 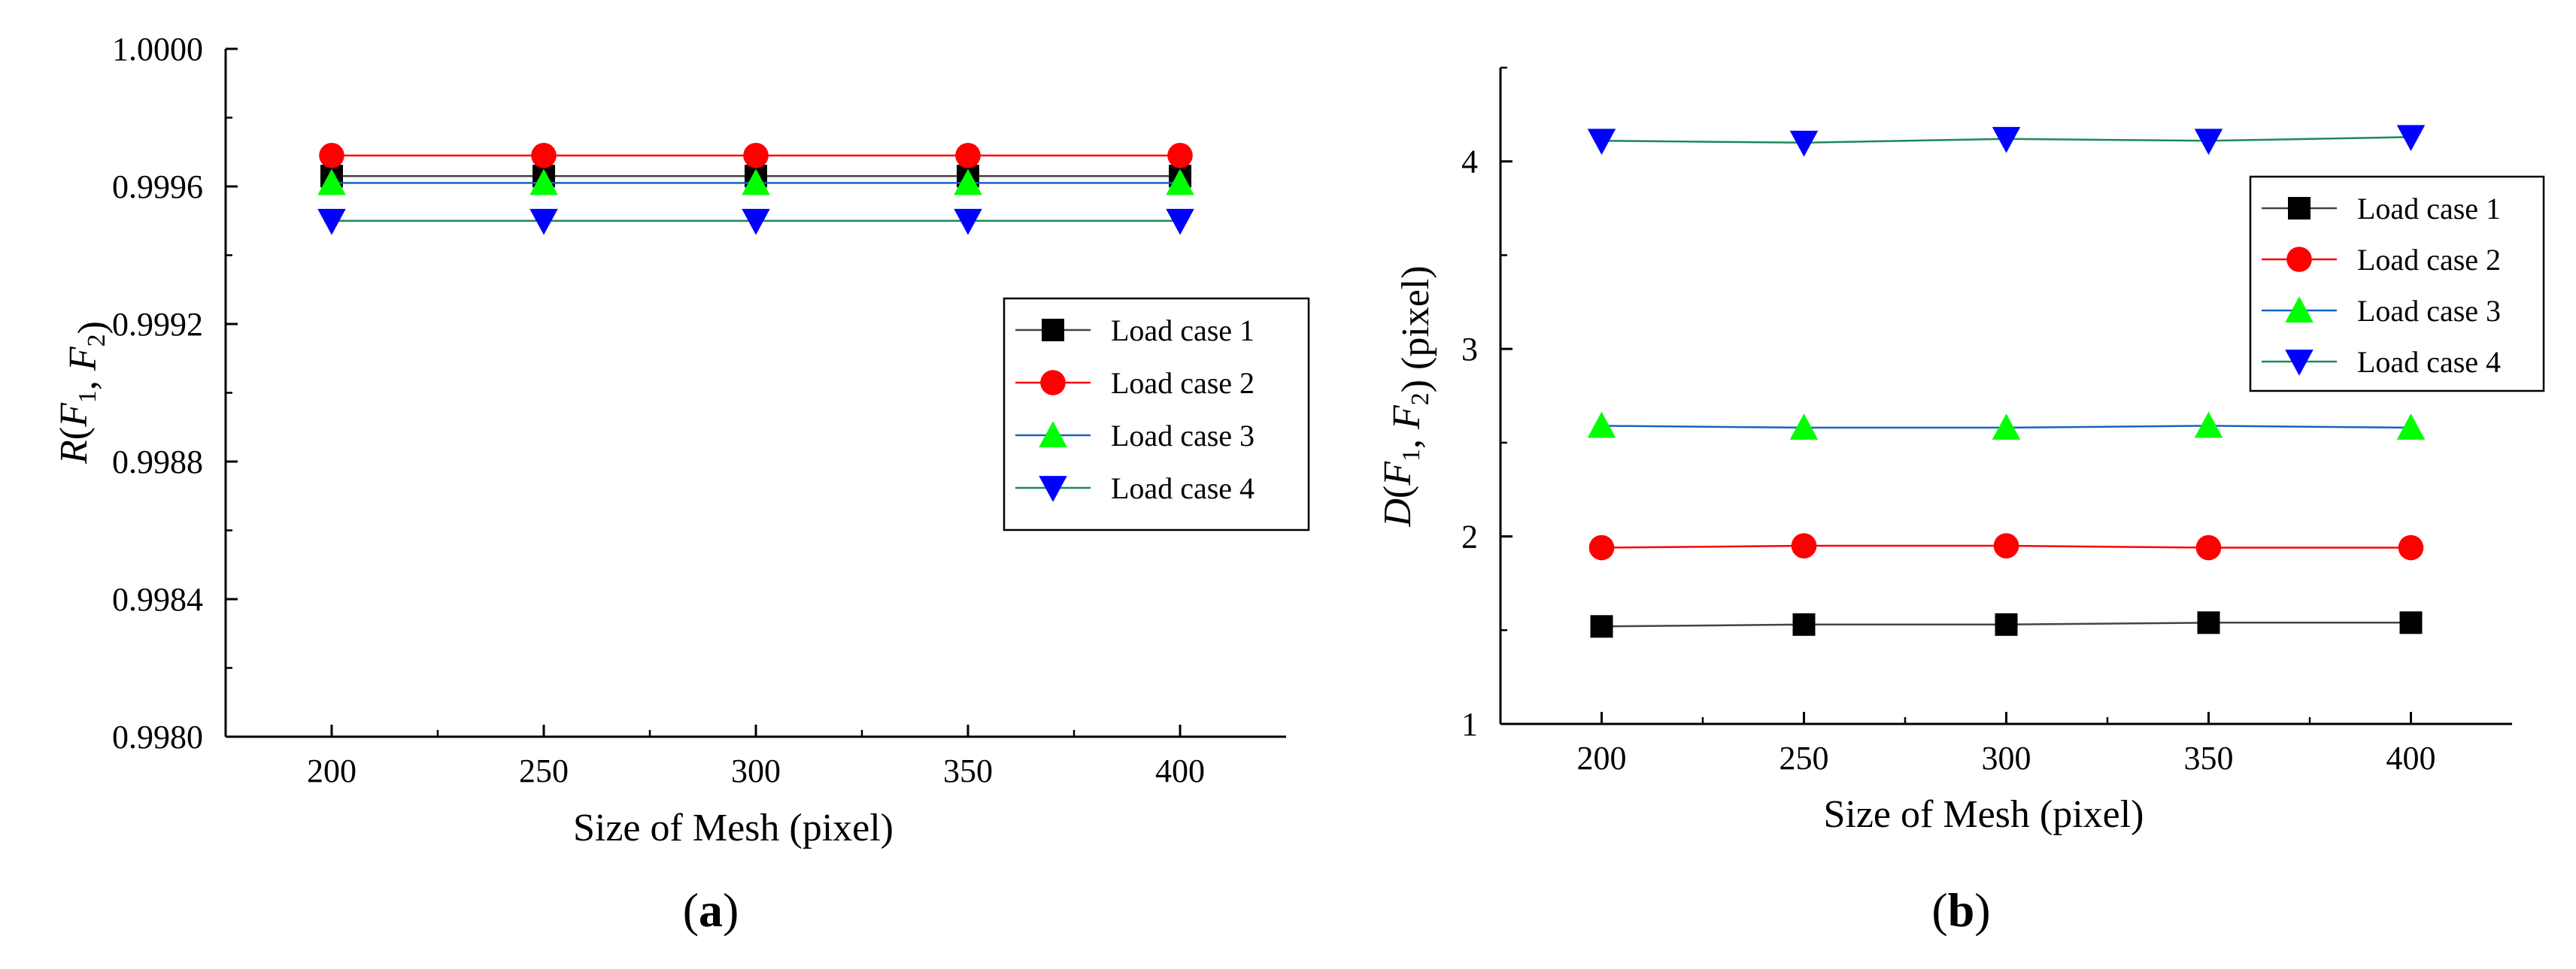 I want to click on panel-label: (a), so click(x=711, y=910).